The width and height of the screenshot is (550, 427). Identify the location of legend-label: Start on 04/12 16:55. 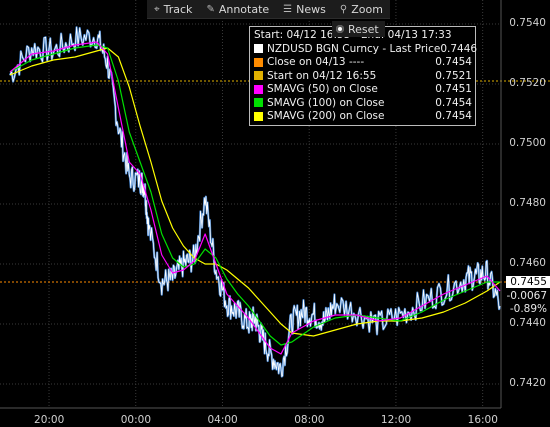
(322, 75).